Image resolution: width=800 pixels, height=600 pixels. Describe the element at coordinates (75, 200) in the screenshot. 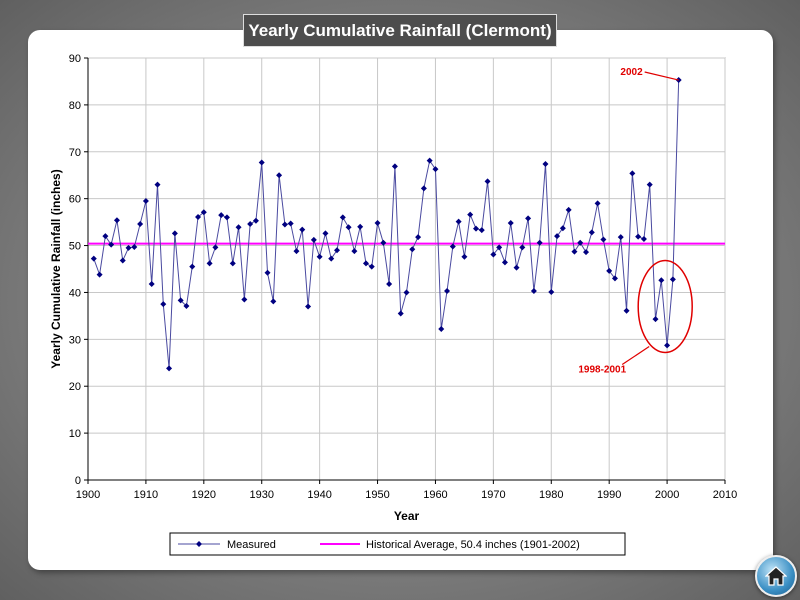

I see `y-tick-label: 60` at that location.